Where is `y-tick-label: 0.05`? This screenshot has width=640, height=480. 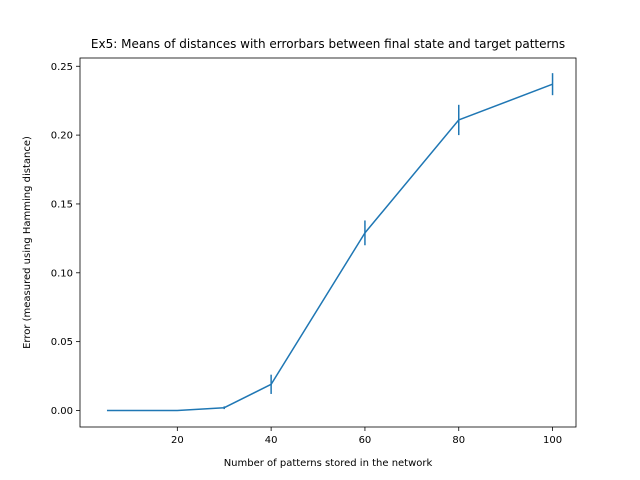 y-tick-label: 0.05 is located at coordinates (62, 342).